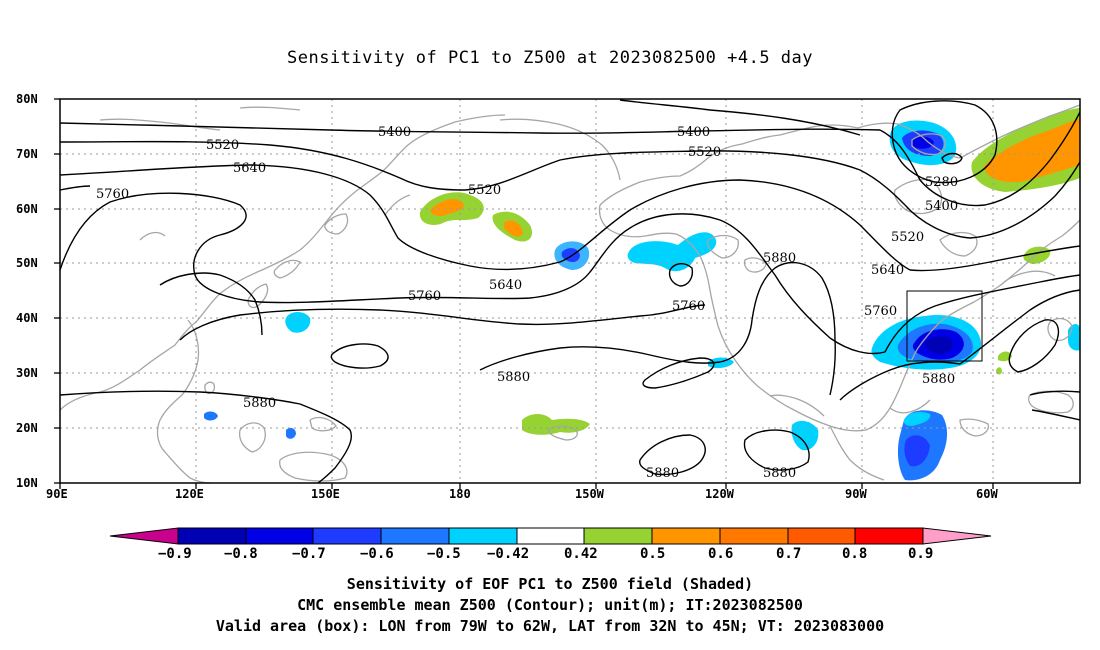  I want to click on colorbar-label: −0.8, so click(241, 554).